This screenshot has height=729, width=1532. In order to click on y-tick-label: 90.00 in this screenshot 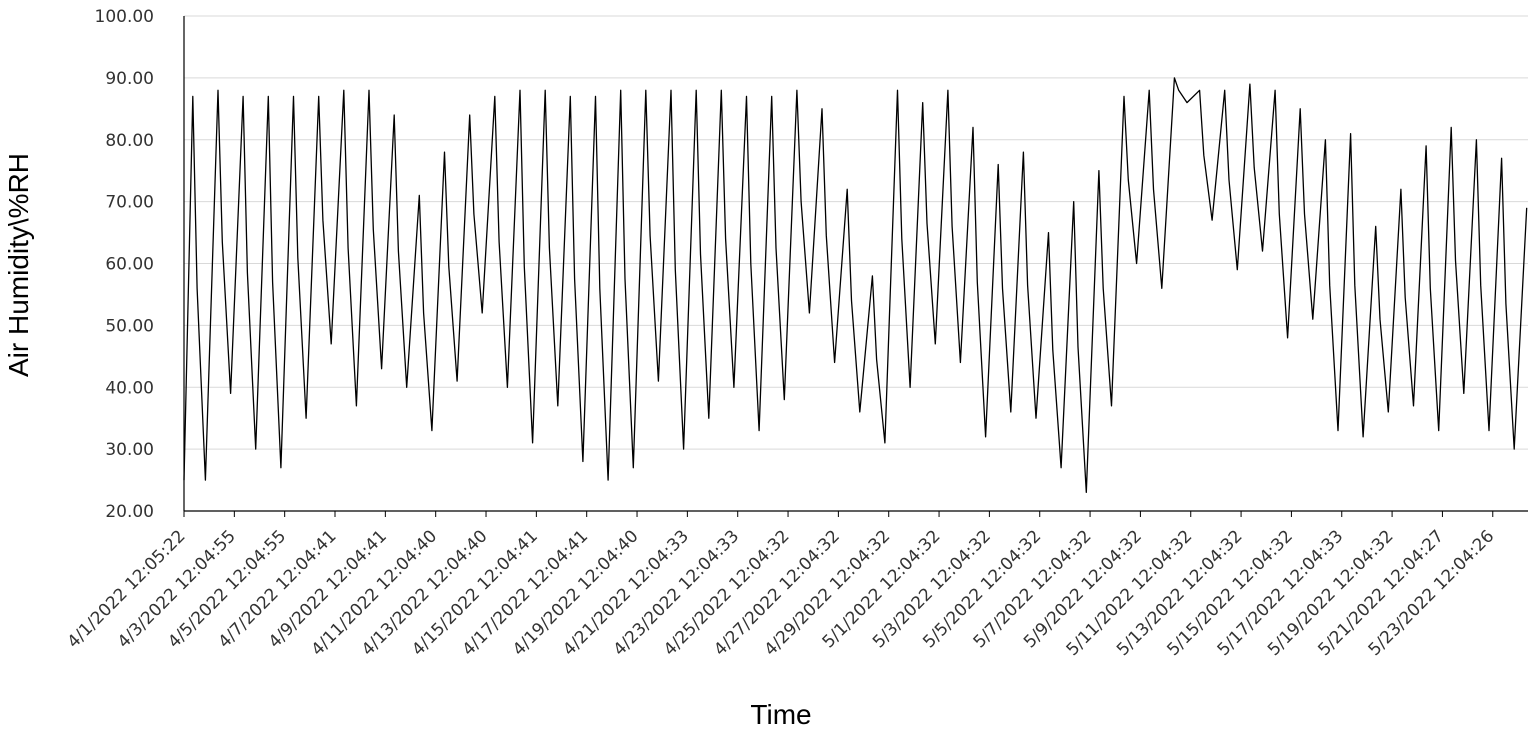, I will do `click(129, 79)`.